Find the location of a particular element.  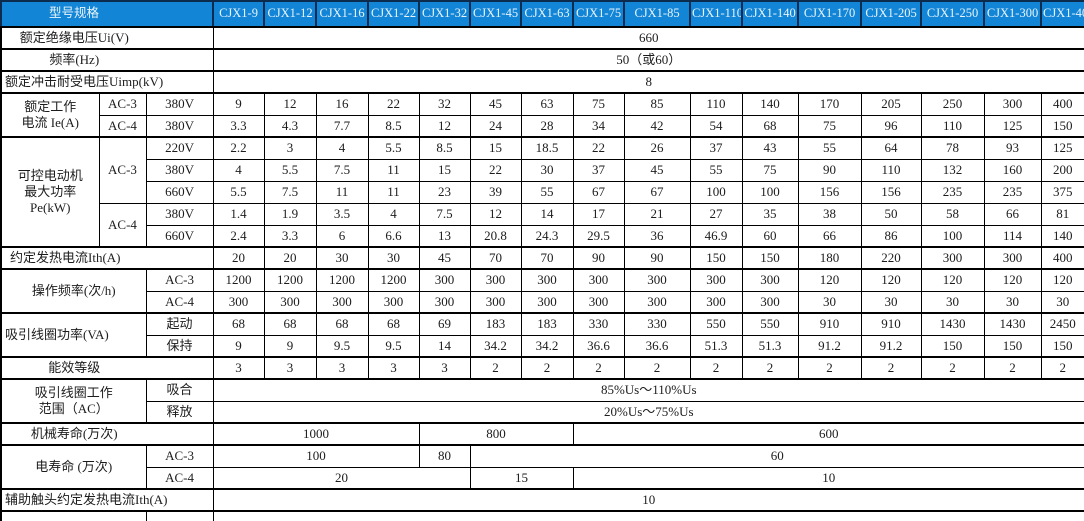

model-header: CJX1-63 is located at coordinates (547, 14).